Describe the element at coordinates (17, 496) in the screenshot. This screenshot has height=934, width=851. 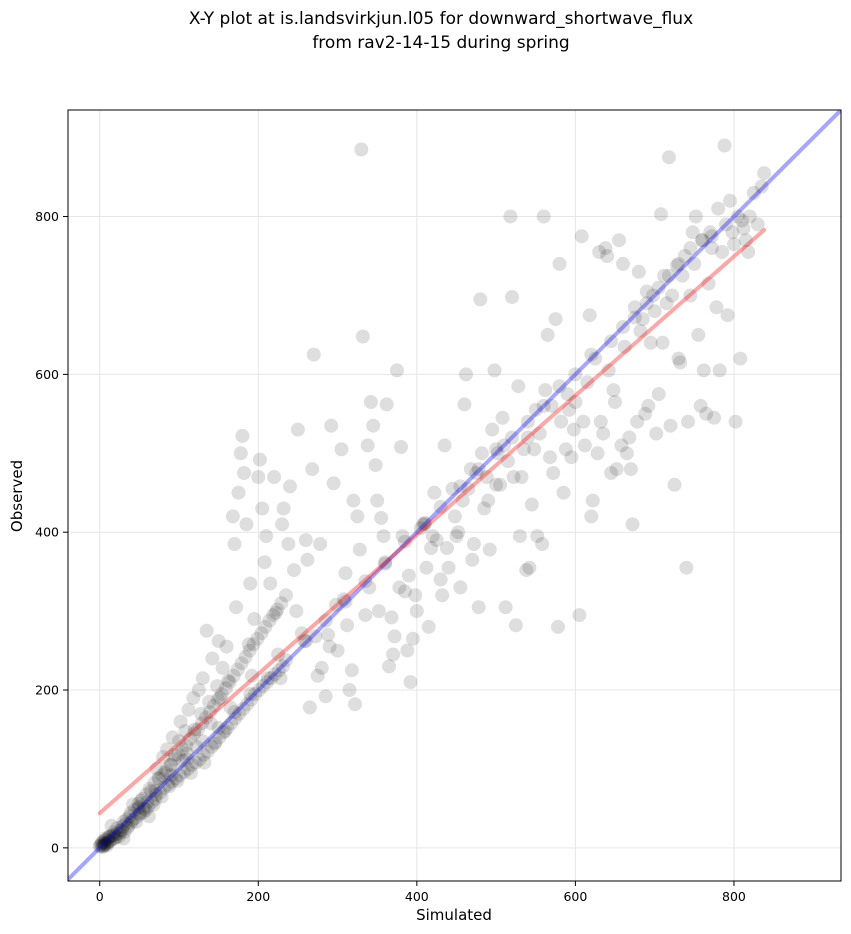
I see `y-axis-label: Observed` at that location.